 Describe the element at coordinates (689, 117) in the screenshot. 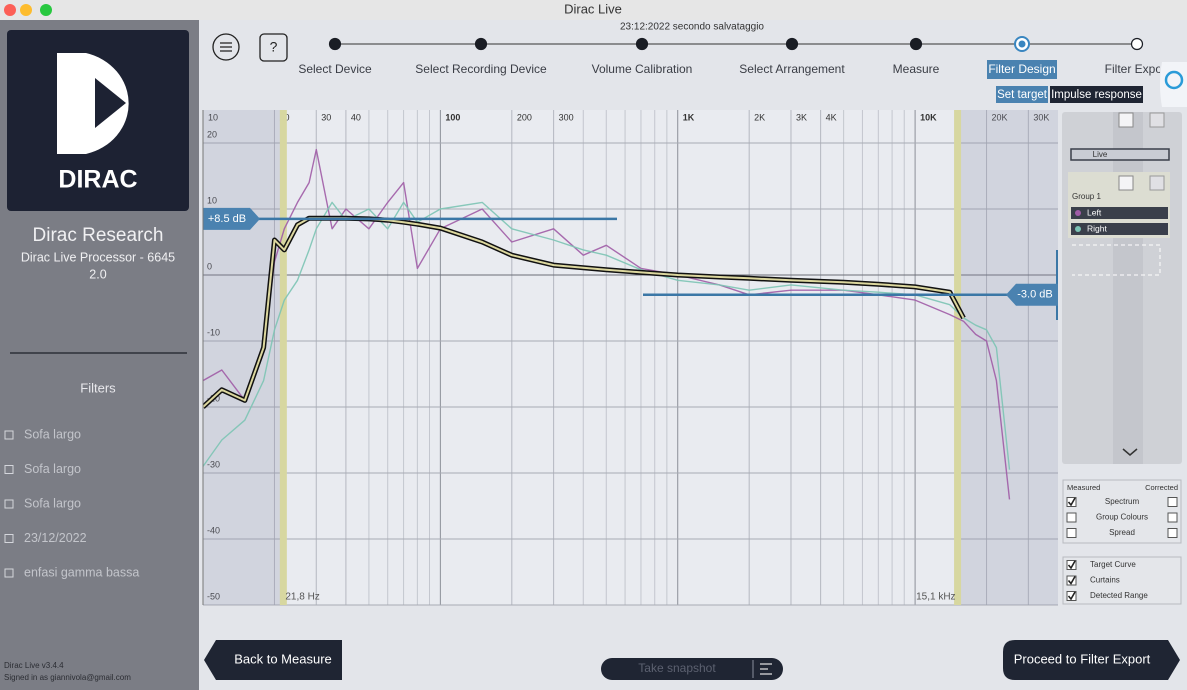

I see `x-tick-label: 1K` at that location.